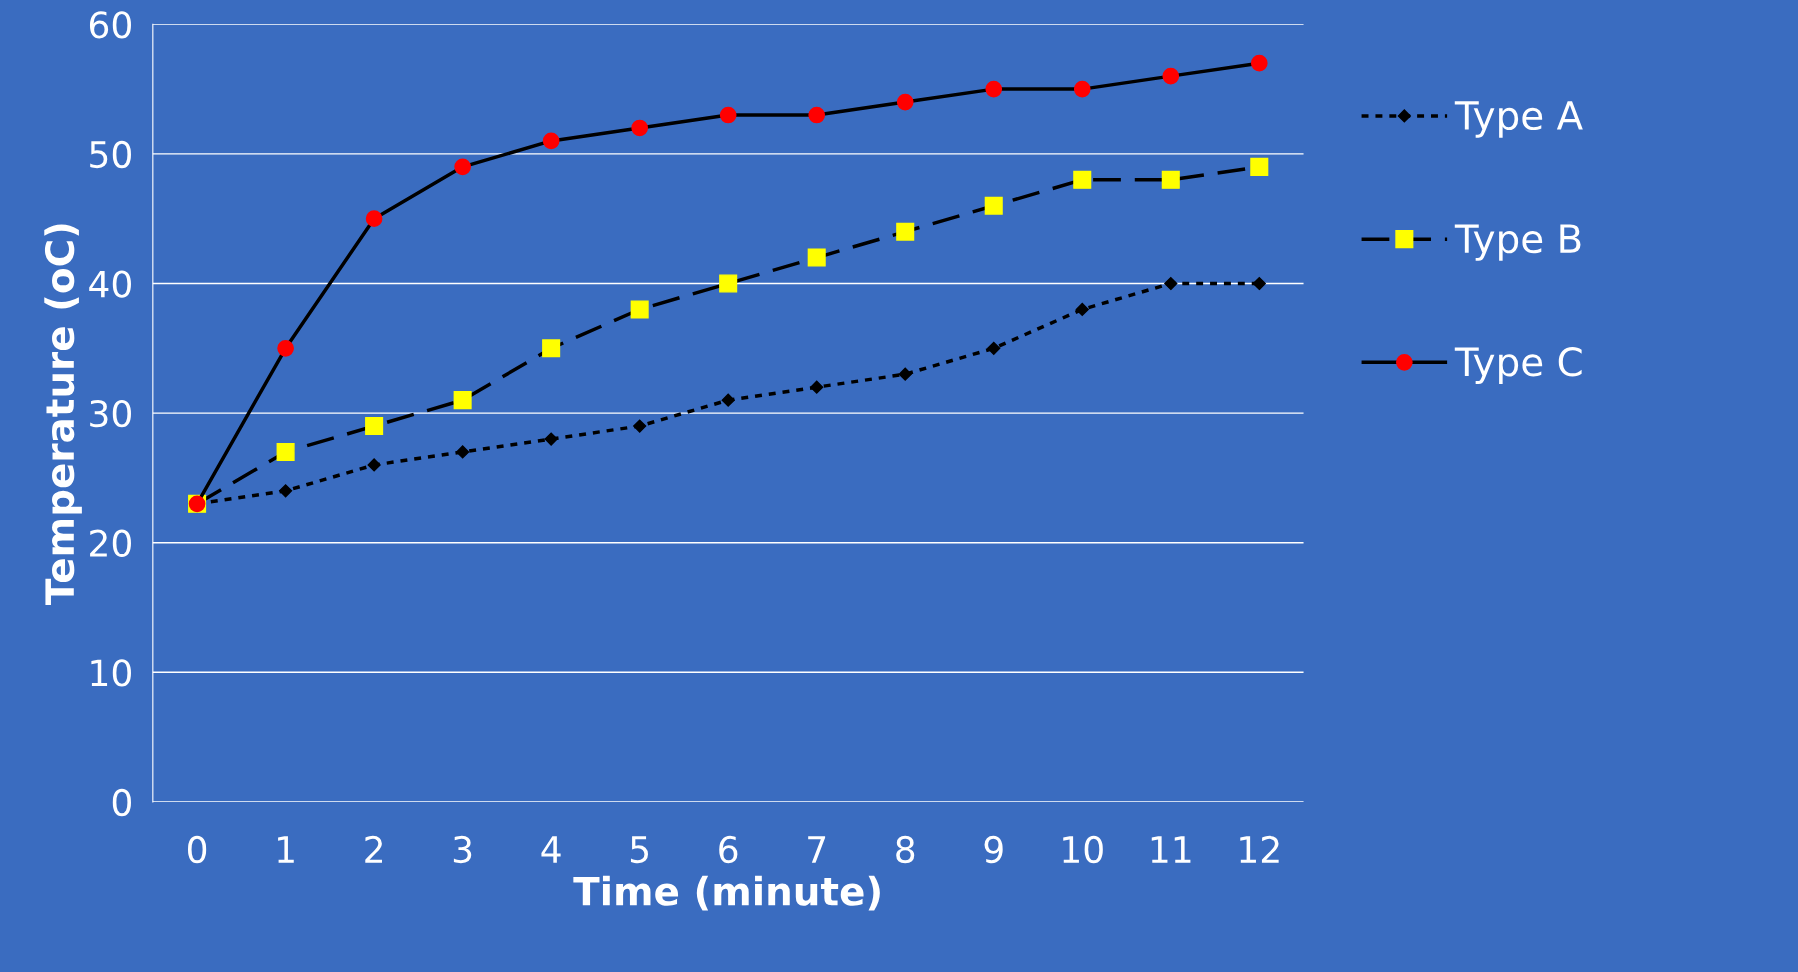 The image size is (1798, 972). I want to click on y-axis-title: Temperature (oC), so click(63, 414).